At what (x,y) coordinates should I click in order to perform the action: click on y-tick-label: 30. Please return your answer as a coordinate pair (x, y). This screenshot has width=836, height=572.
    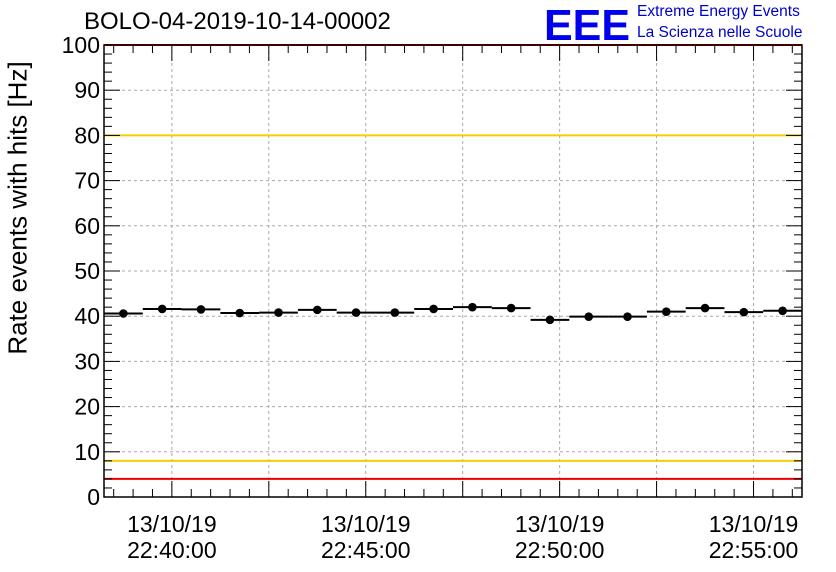
    Looking at the image, I should click on (87, 361).